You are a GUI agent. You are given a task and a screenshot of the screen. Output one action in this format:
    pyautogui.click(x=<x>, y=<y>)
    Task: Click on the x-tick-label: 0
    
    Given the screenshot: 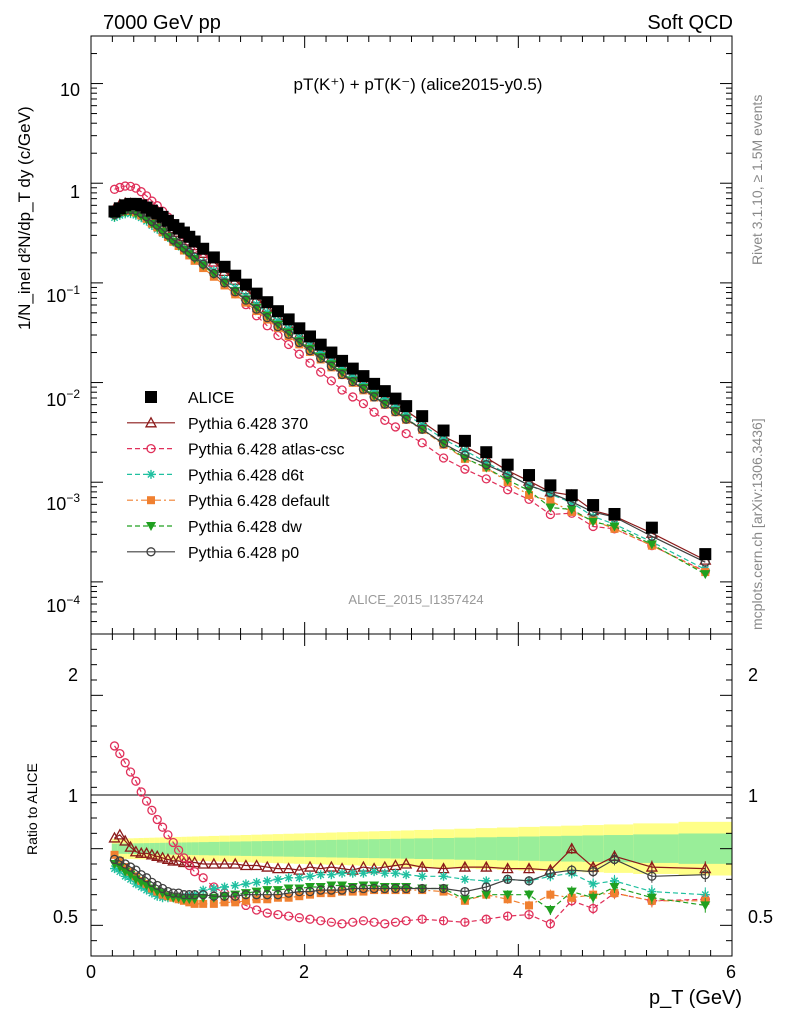 What is the action you would take?
    pyautogui.click(x=91, y=972)
    